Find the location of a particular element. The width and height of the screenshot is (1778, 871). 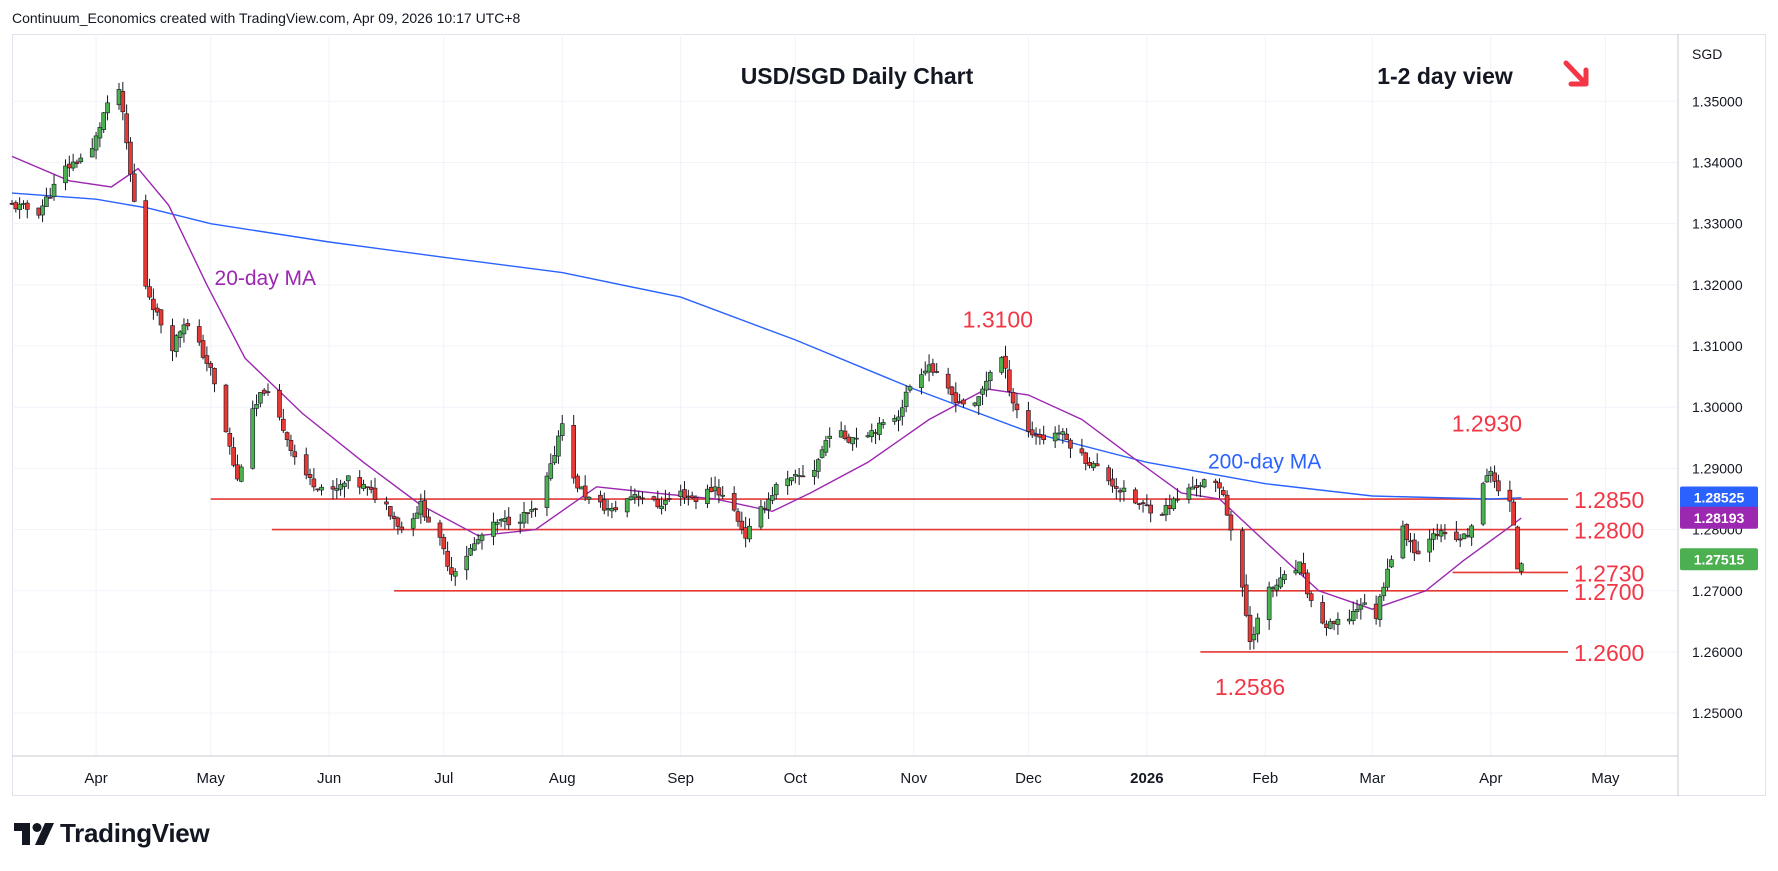

price-annotation: 1.3100 is located at coordinates (998, 320).